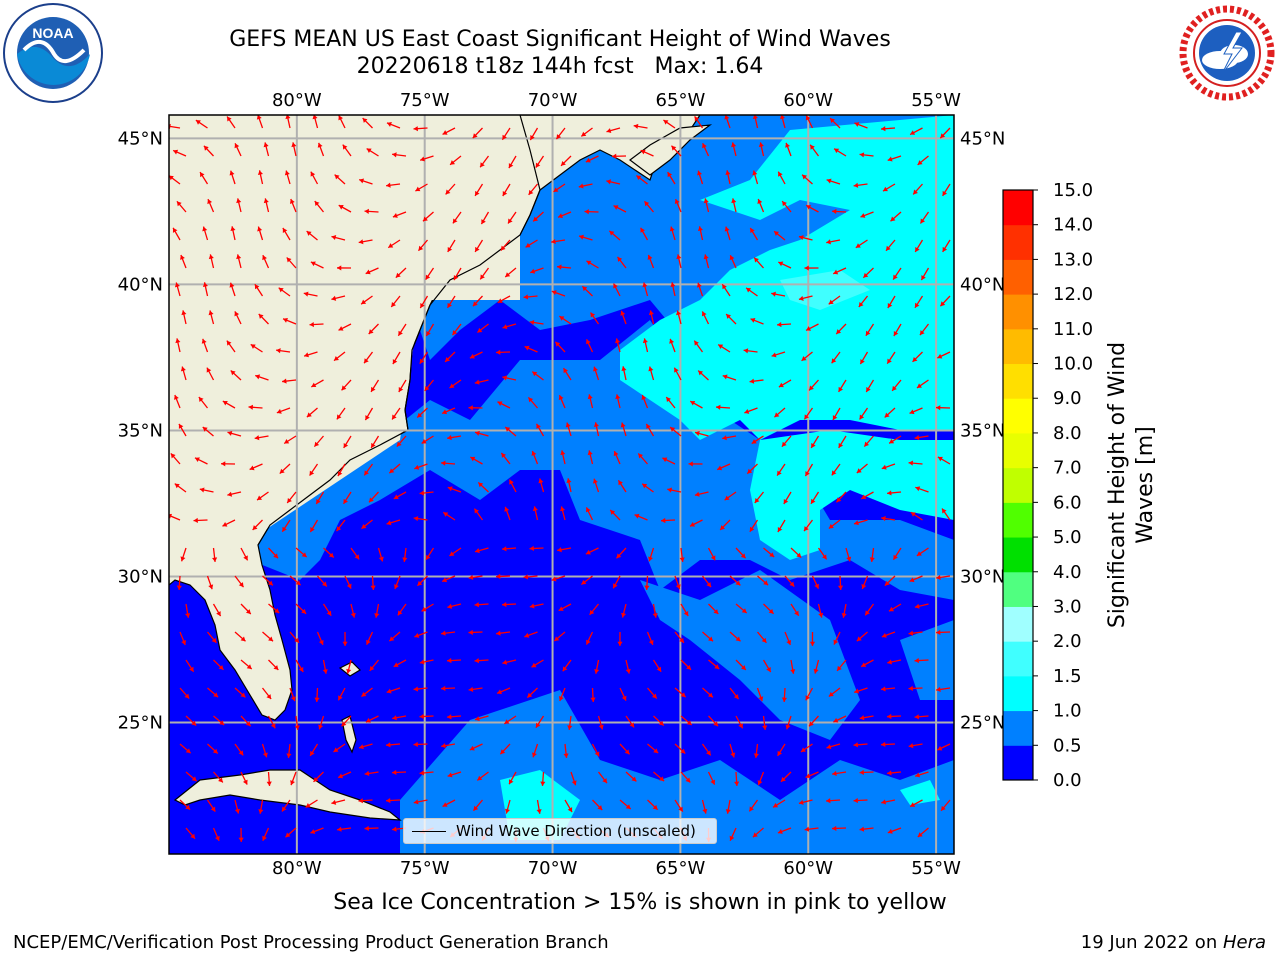  I want to click on colorbar-tick-label: 14.0, so click(1073, 225).